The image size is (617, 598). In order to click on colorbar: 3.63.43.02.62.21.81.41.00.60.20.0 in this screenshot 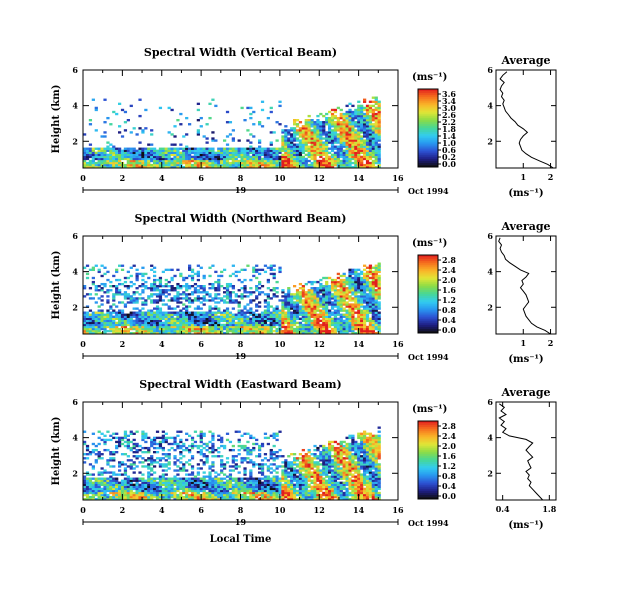, I will do `click(436, 128)`.